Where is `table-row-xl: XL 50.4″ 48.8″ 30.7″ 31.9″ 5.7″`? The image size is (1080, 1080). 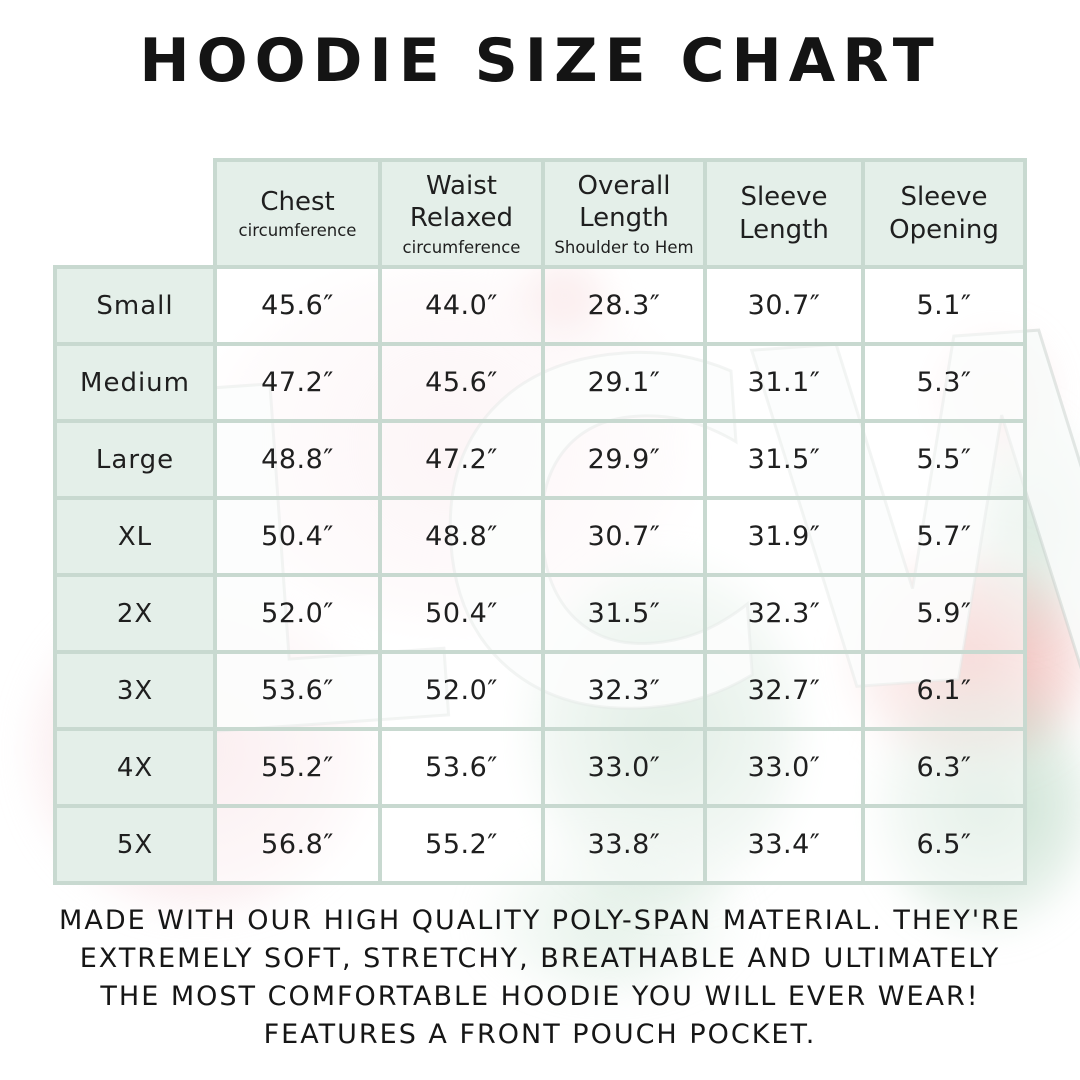
table-row-xl: XL 50.4″ 48.8″ 30.7″ 31.9″ 5.7″ is located at coordinates (540, 536).